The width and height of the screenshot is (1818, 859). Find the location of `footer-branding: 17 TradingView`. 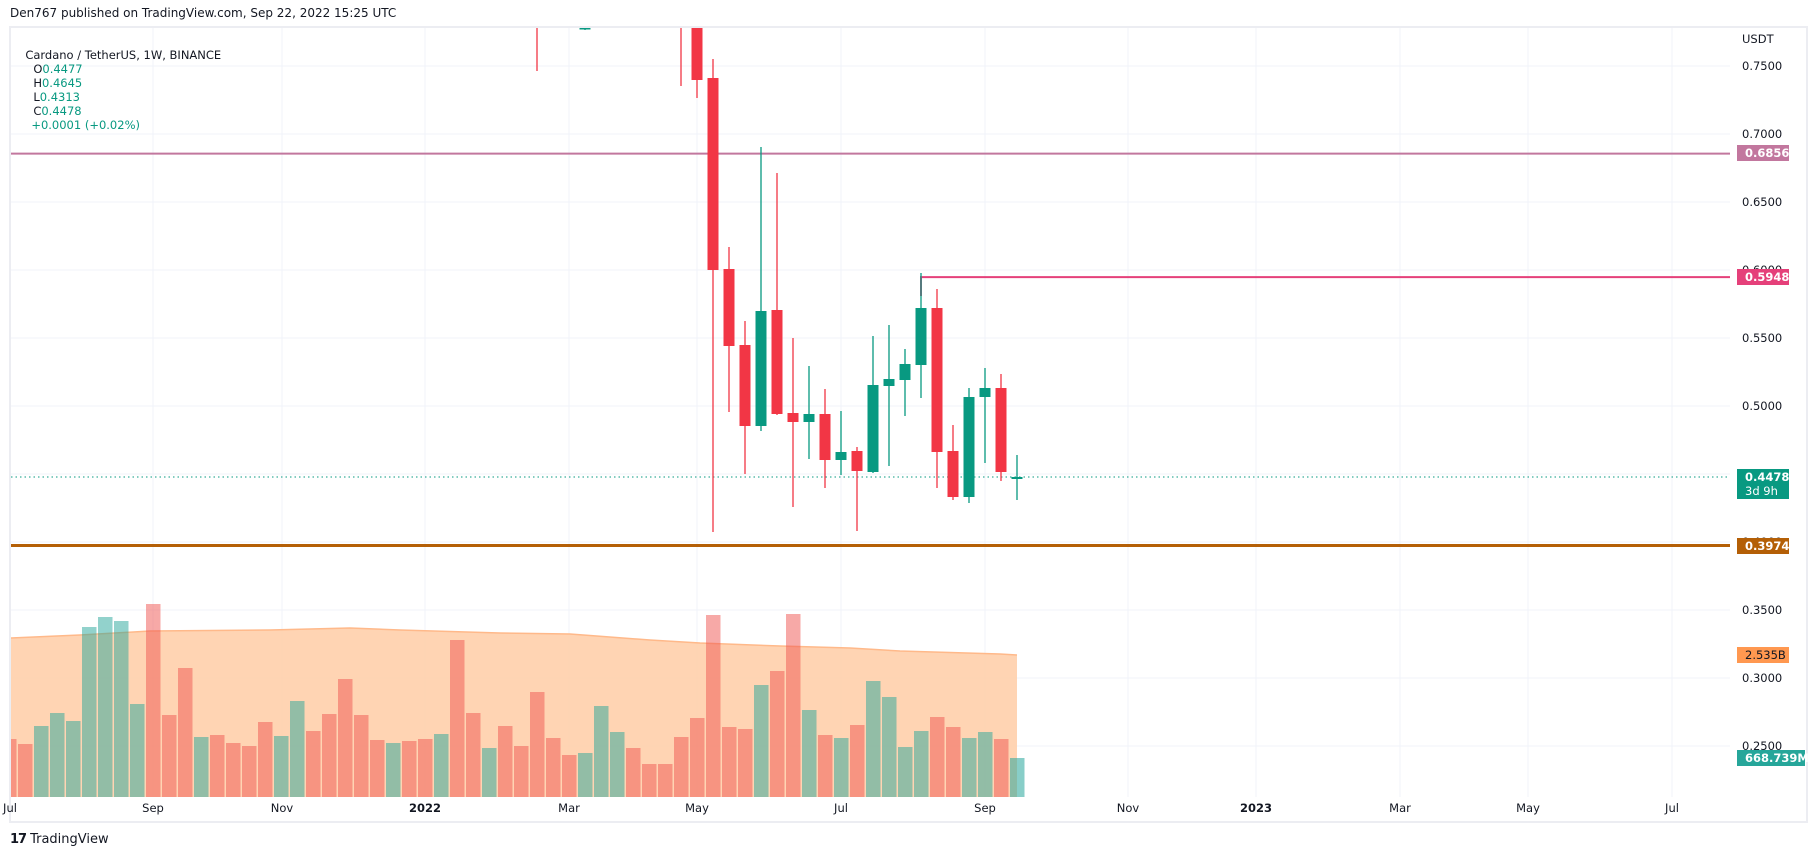

footer-branding: 17 TradingView is located at coordinates (59, 839).